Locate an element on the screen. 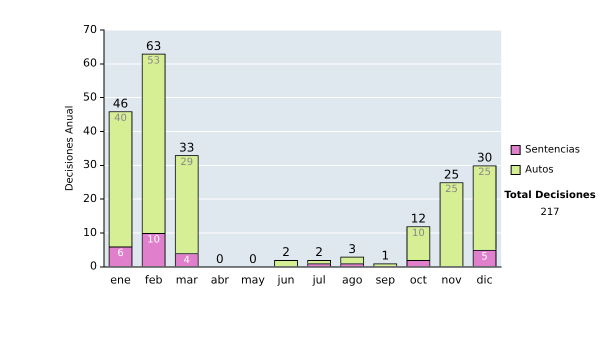 This screenshot has height=340, width=600. text: 217 is located at coordinates (550, 212).